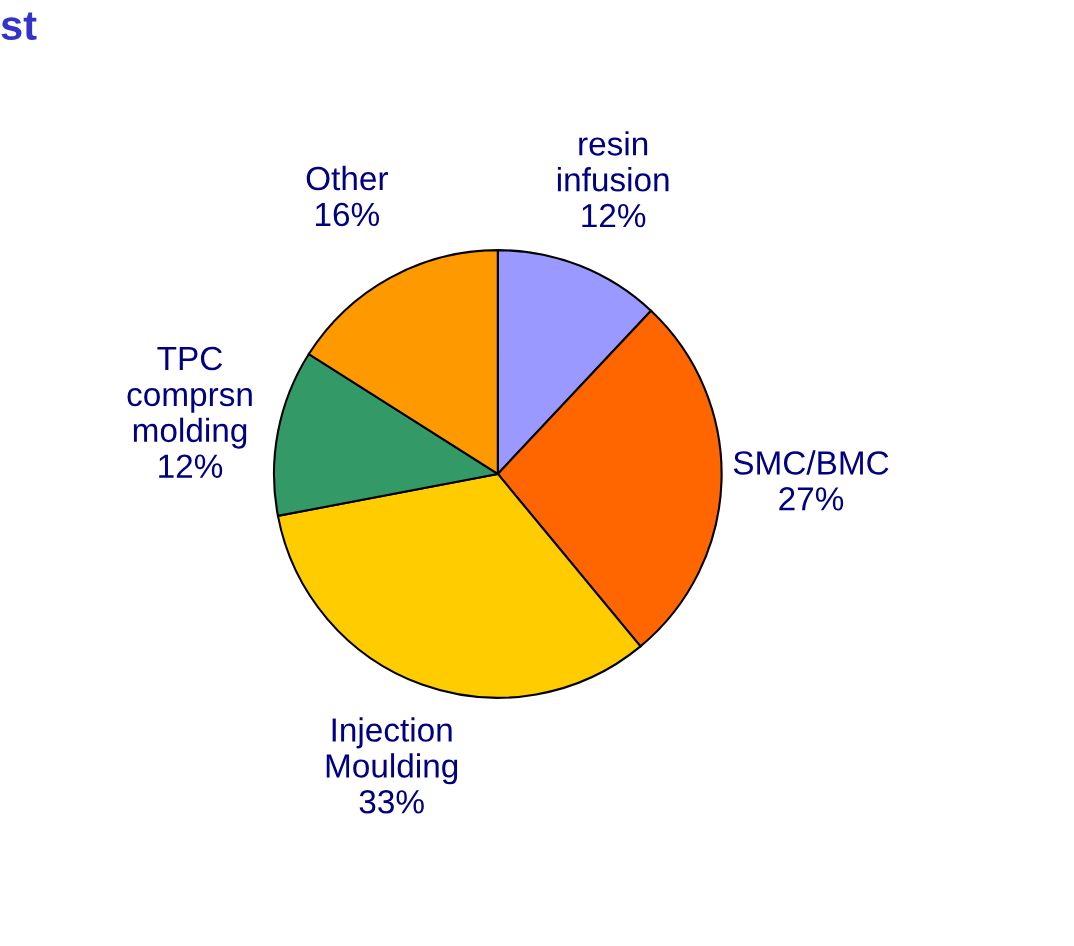  What do you see at coordinates (347, 178) in the screenshot?
I see `slice-label: Other` at bounding box center [347, 178].